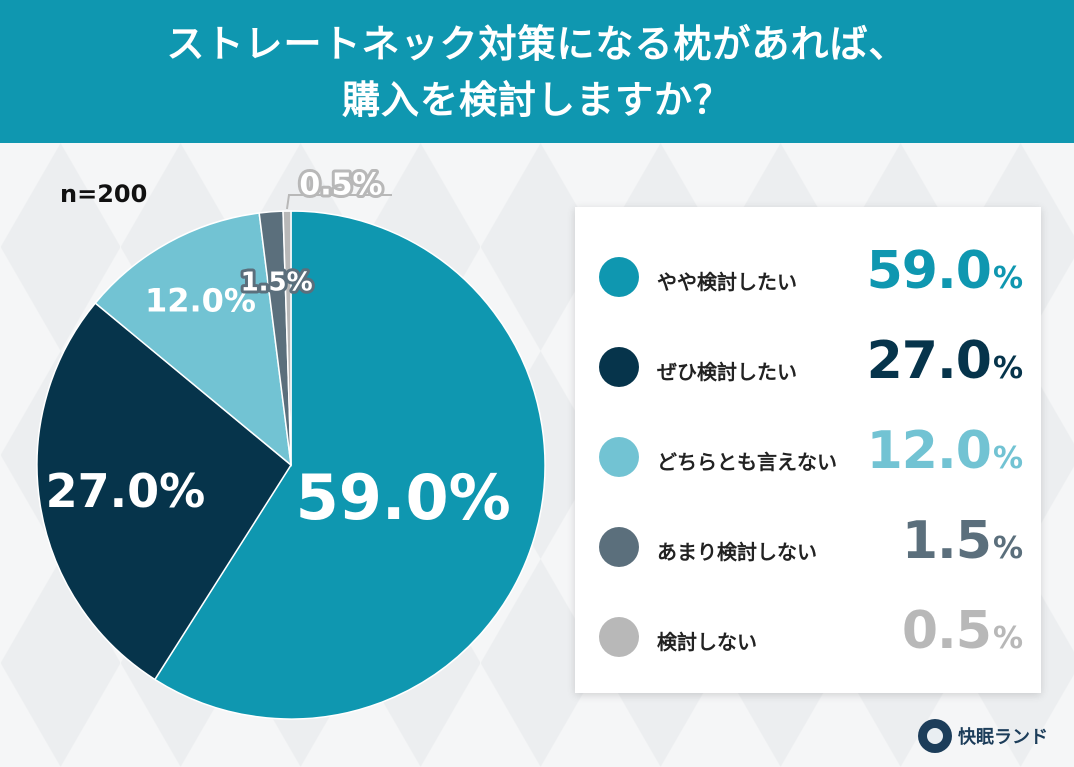 This screenshot has width=1074, height=767. Describe the element at coordinates (1007, 548) in the screenshot. I see `legend-value-unit-3: %` at that location.